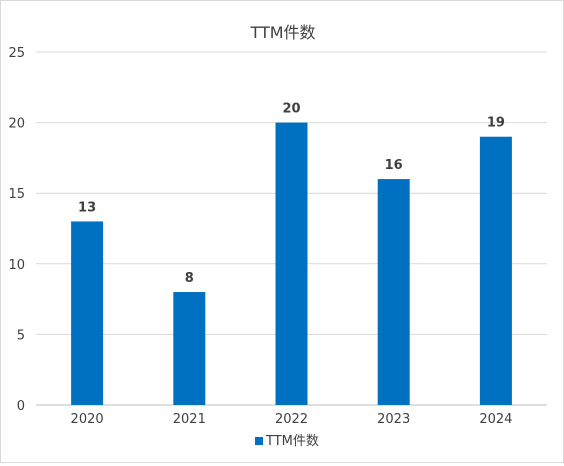  I want to click on y-tick-label: 25, so click(16, 53).